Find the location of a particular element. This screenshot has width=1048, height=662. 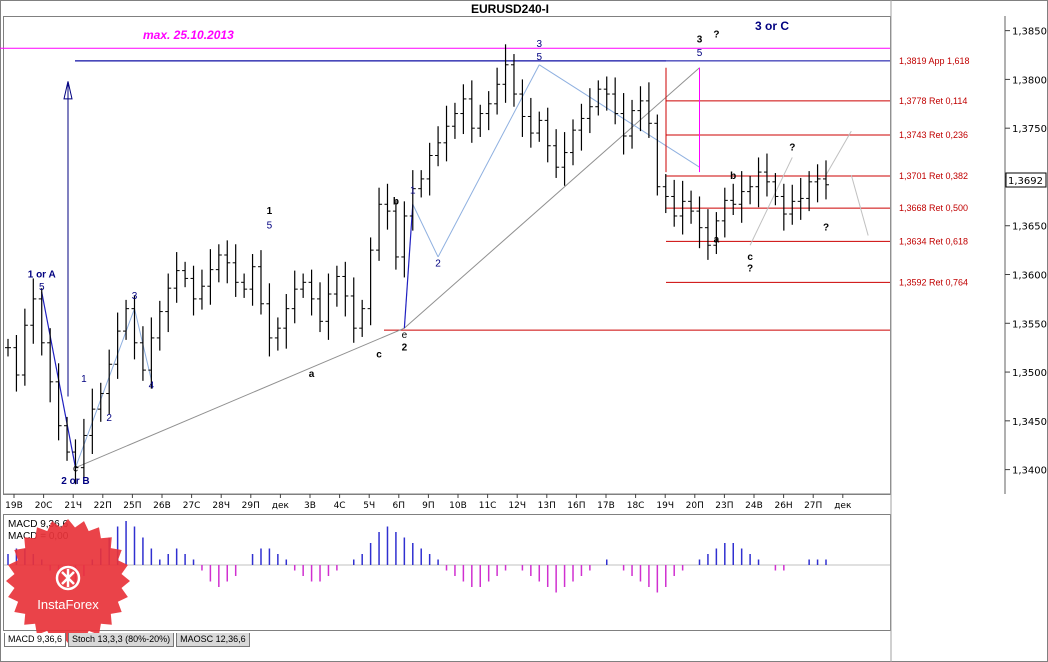

wave-label: 2 or B is located at coordinates (75, 481).